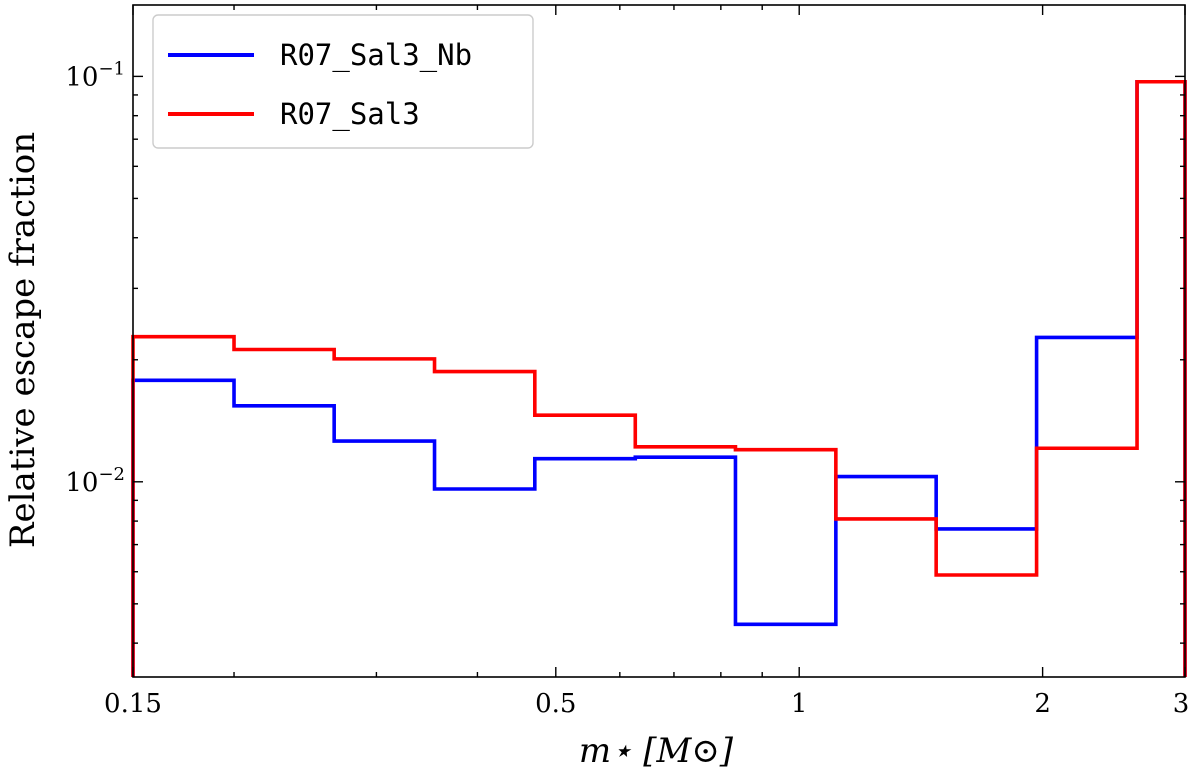 The width and height of the screenshot is (1200, 777). Describe the element at coordinates (95, 481) in the screenshot. I see `y-tick-label: 10⁻²` at that location.